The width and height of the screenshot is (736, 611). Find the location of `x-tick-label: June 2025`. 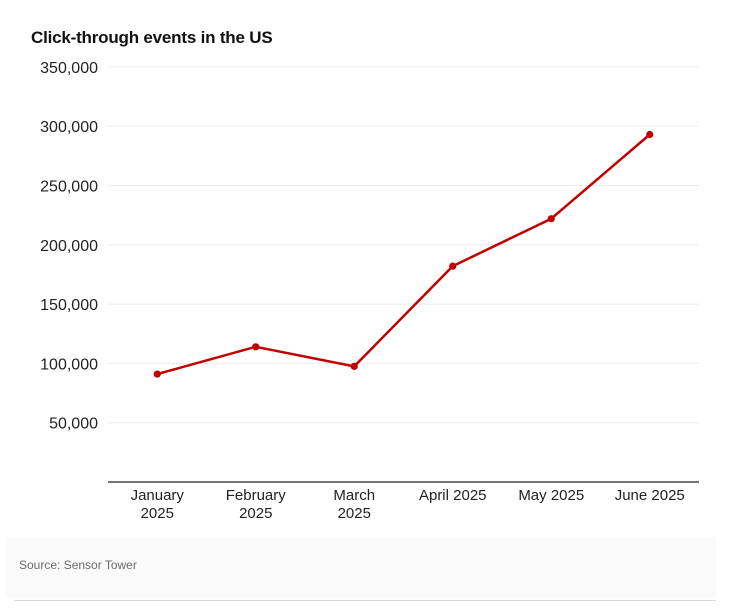

x-tick-label: June 2025 is located at coordinates (650, 495).